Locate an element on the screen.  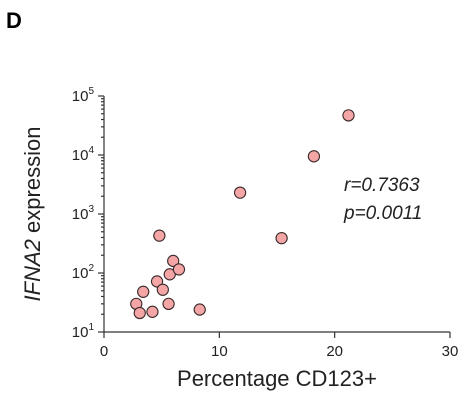
x-tick-label: 10 is located at coordinates (219, 351).